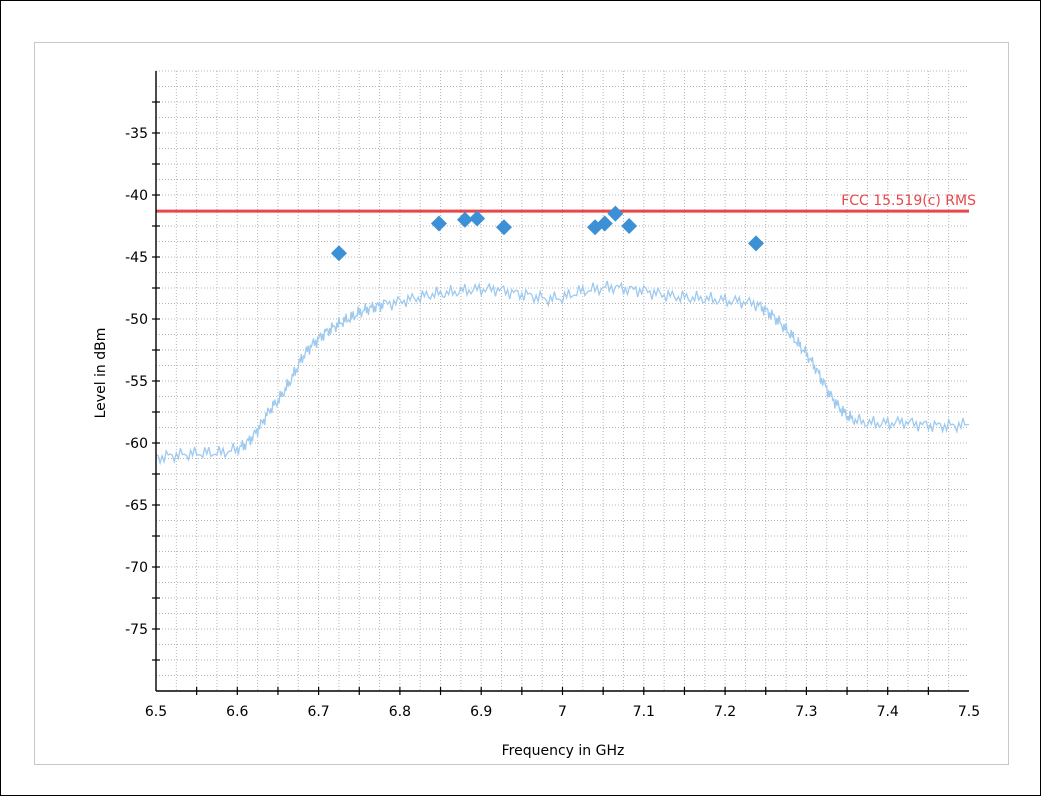 Image resolution: width=1044 pixels, height=798 pixels. I want to click on x-axis-title: Frequency in GHz, so click(563, 751).